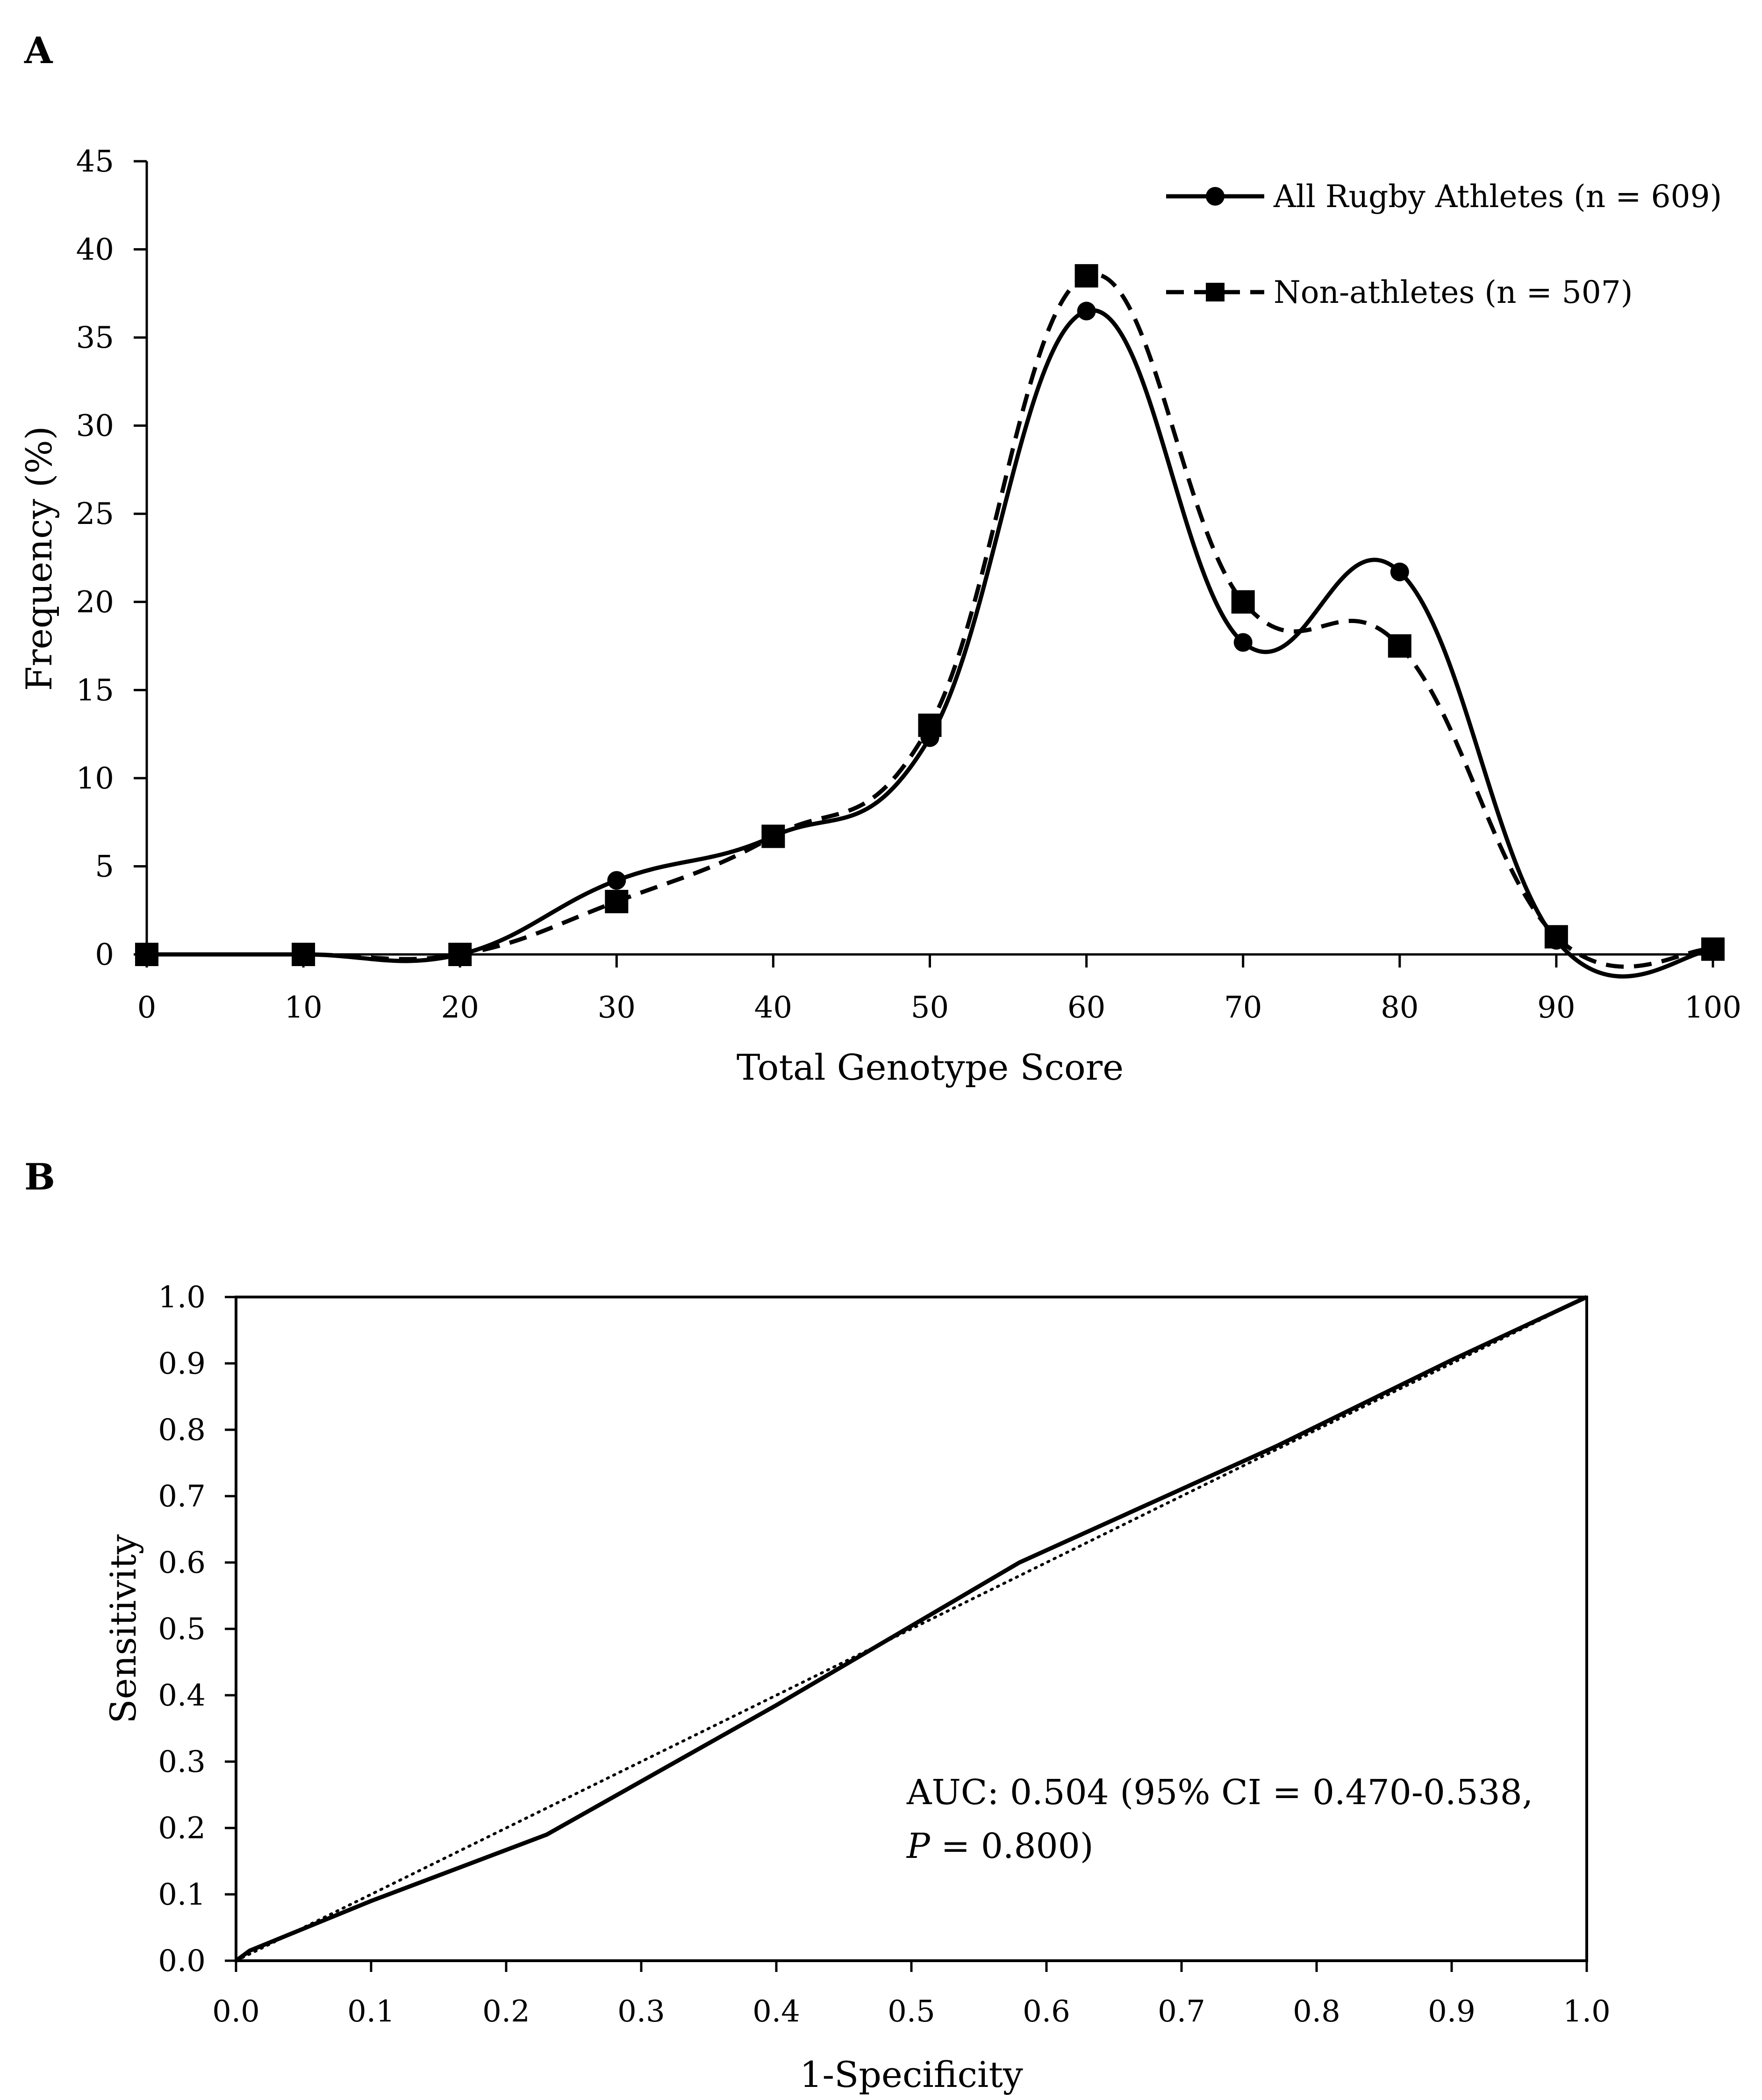 This screenshot has width=1762, height=2100. What do you see at coordinates (911, 2074) in the screenshot?
I see `chart-b-x-title: 1-Specificity` at bounding box center [911, 2074].